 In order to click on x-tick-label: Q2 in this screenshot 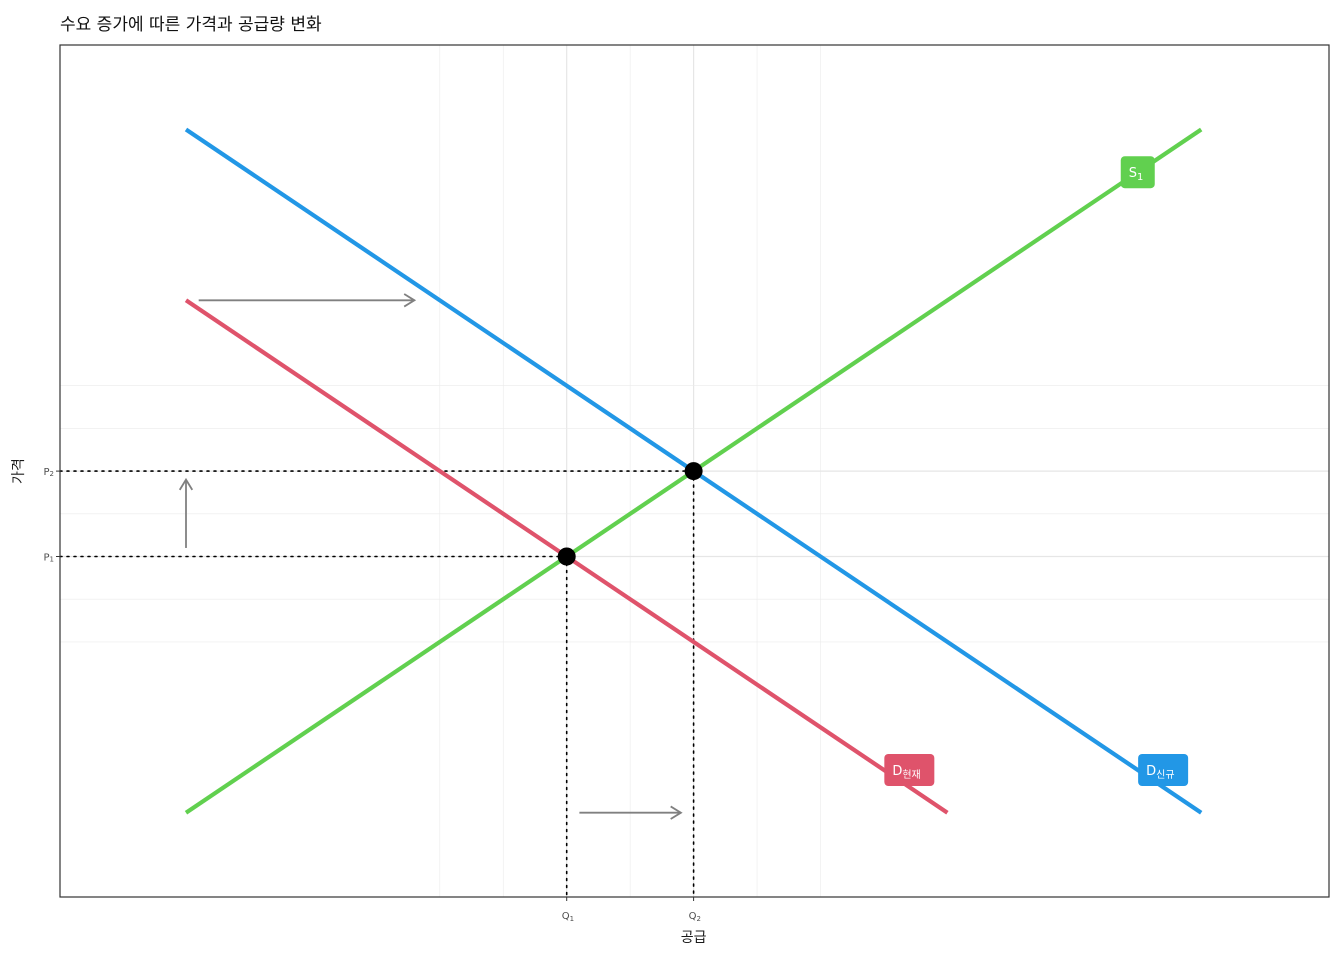, I will do `click(695, 917)`.